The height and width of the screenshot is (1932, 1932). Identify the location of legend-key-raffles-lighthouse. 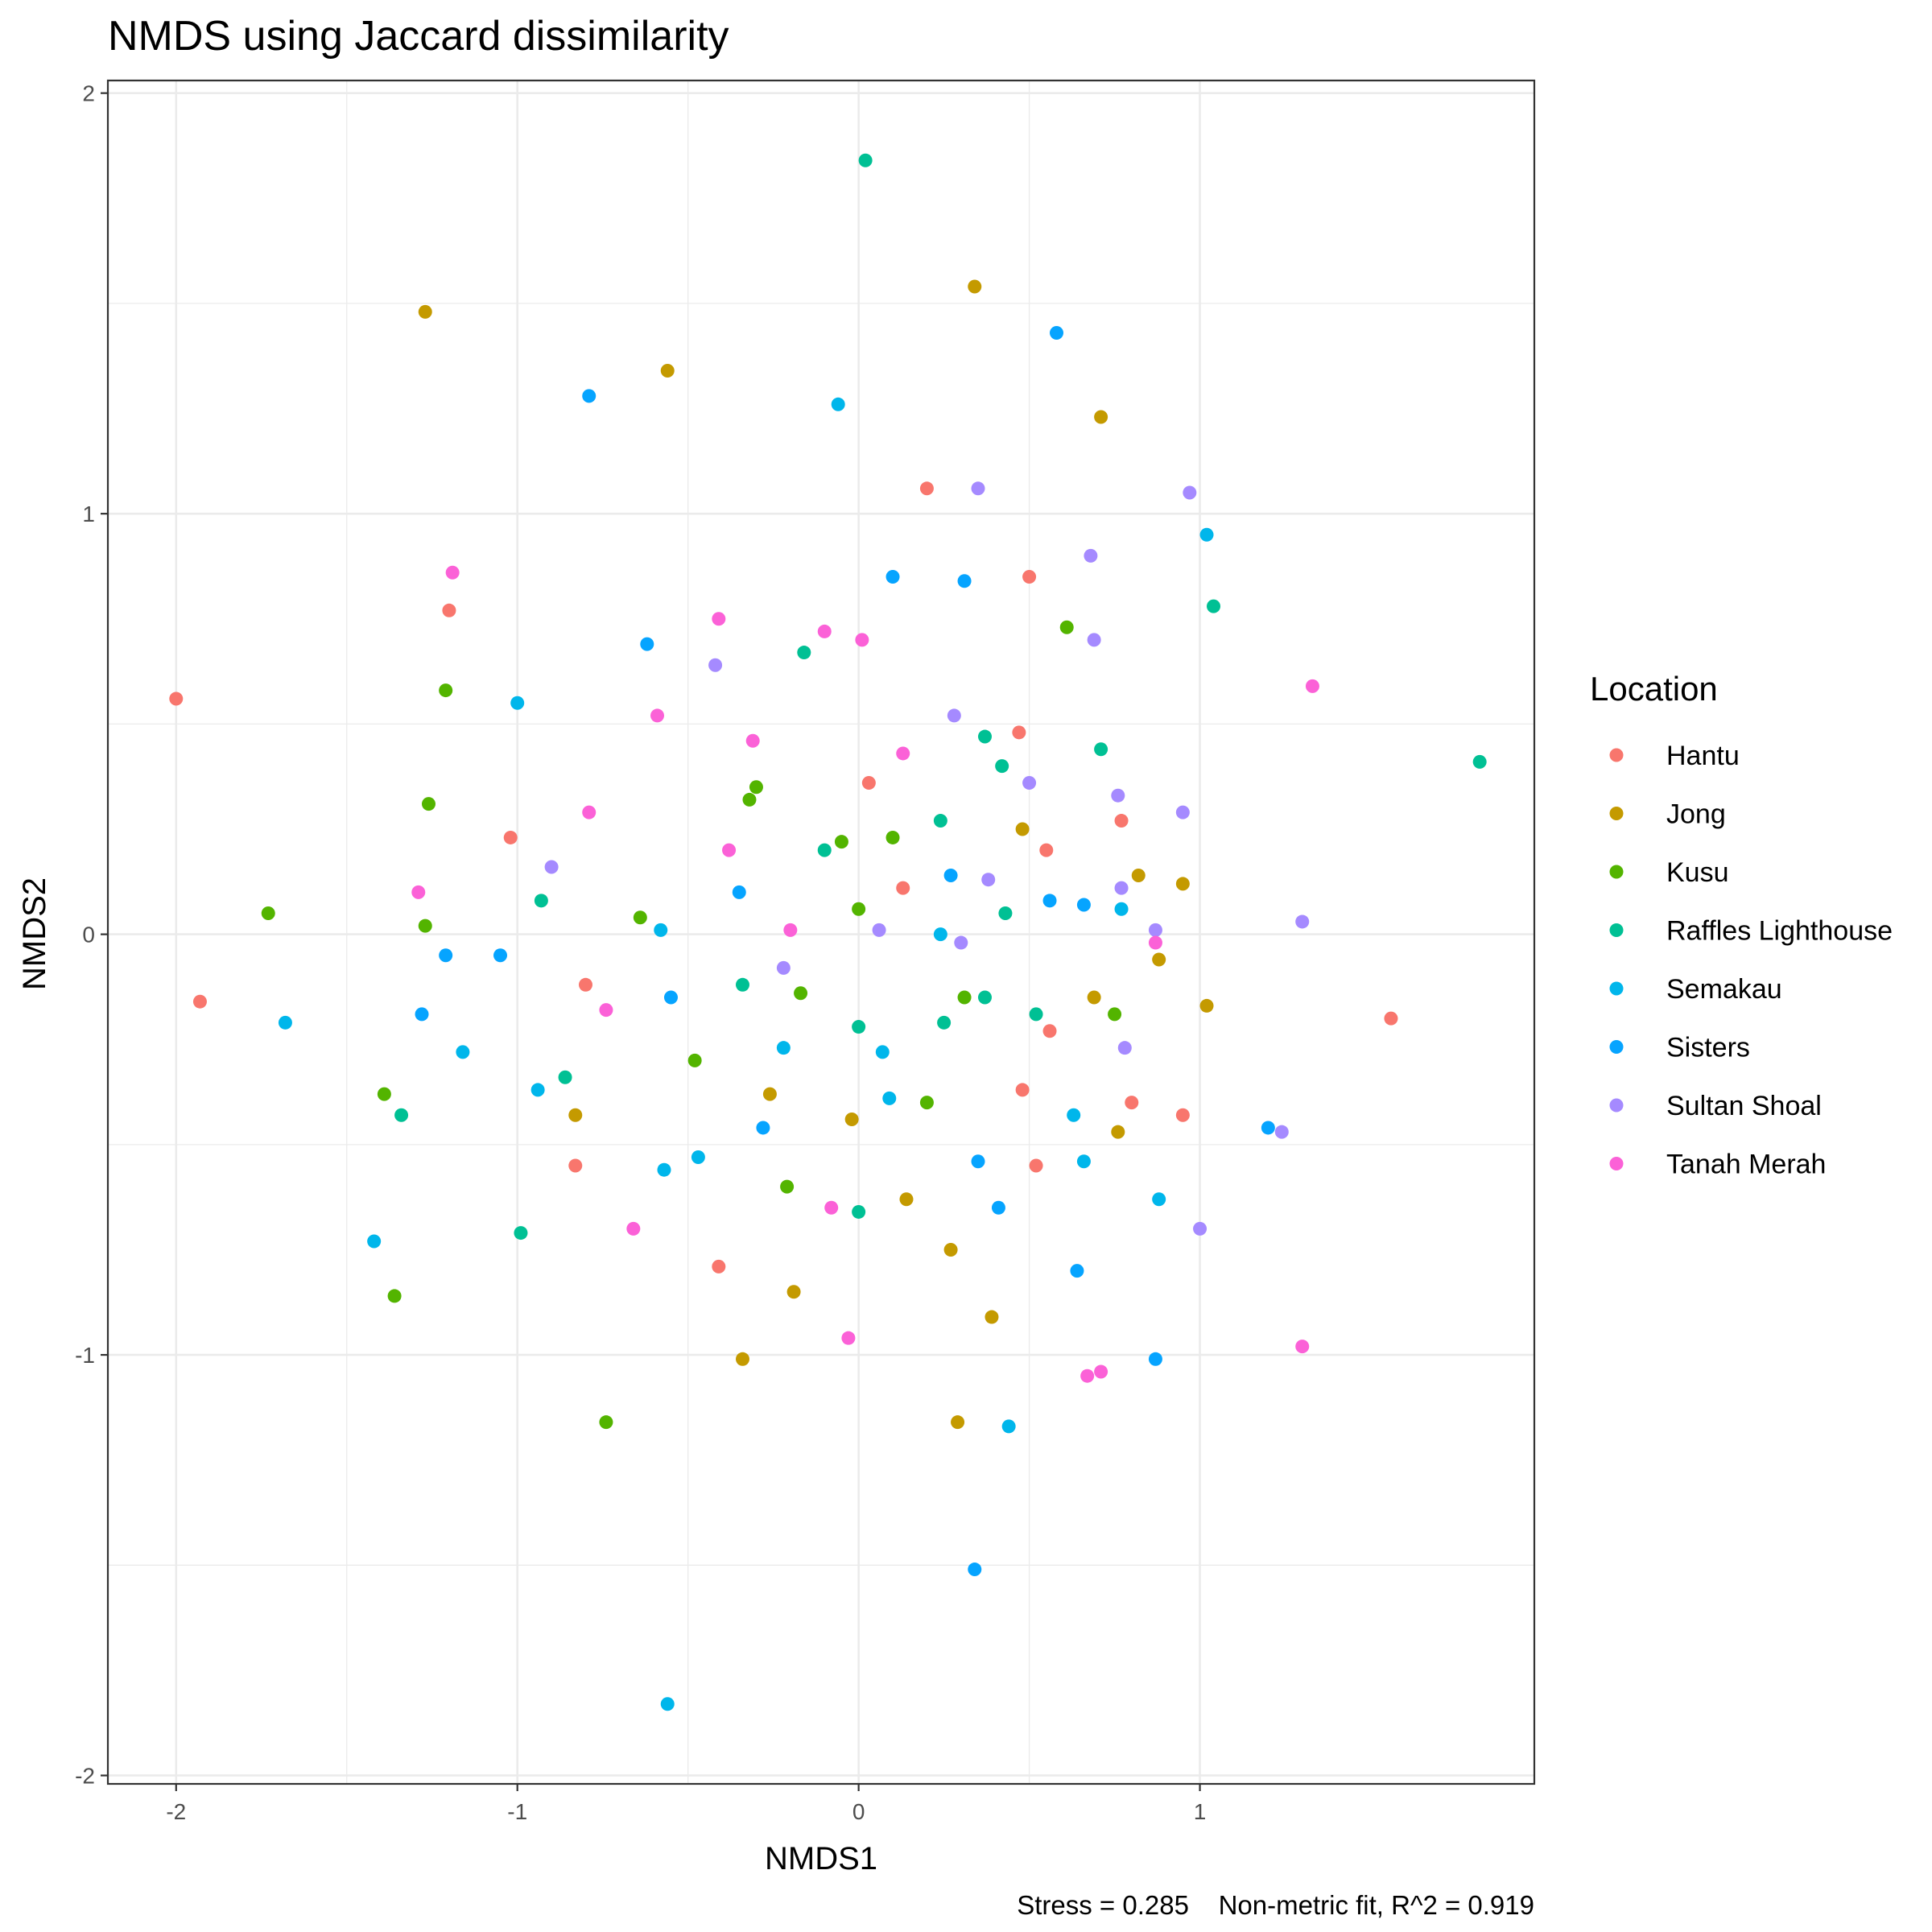
(1616, 930).